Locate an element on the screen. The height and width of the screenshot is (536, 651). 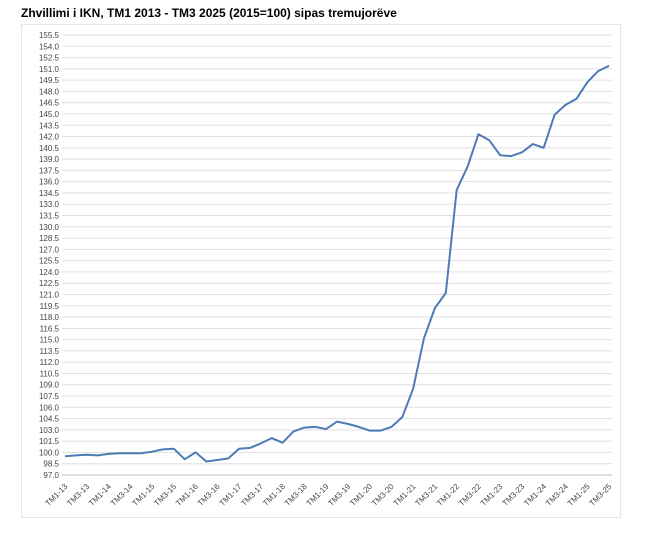
y-tick-label: 148.0 is located at coordinates (49, 91).